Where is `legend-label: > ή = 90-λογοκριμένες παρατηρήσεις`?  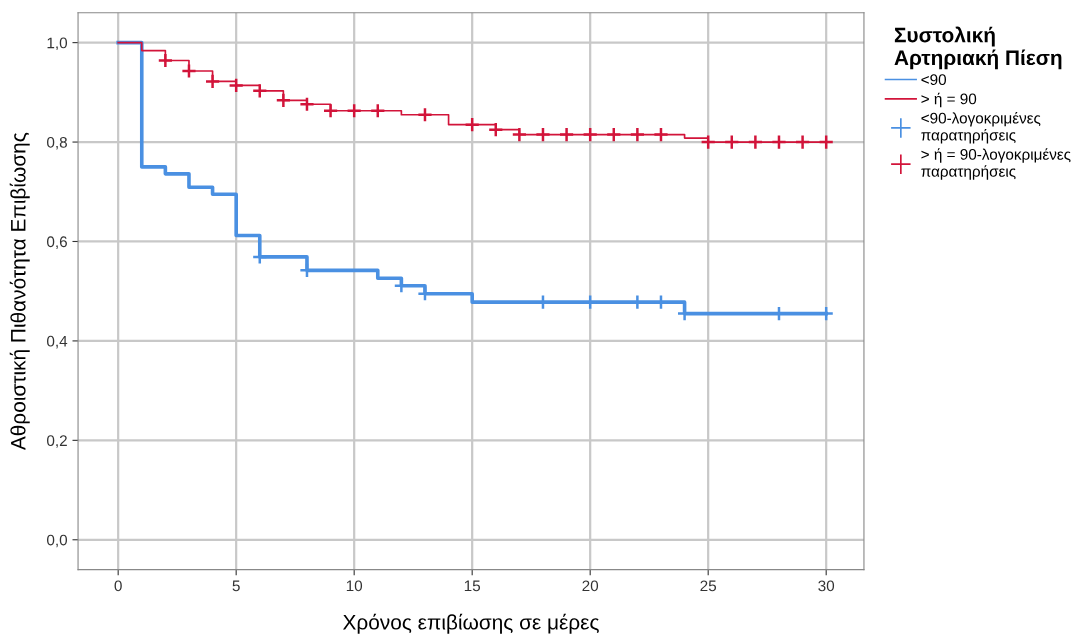 legend-label: > ή = 90-λογοκριμένες παρατηρήσεις is located at coordinates (996, 164).